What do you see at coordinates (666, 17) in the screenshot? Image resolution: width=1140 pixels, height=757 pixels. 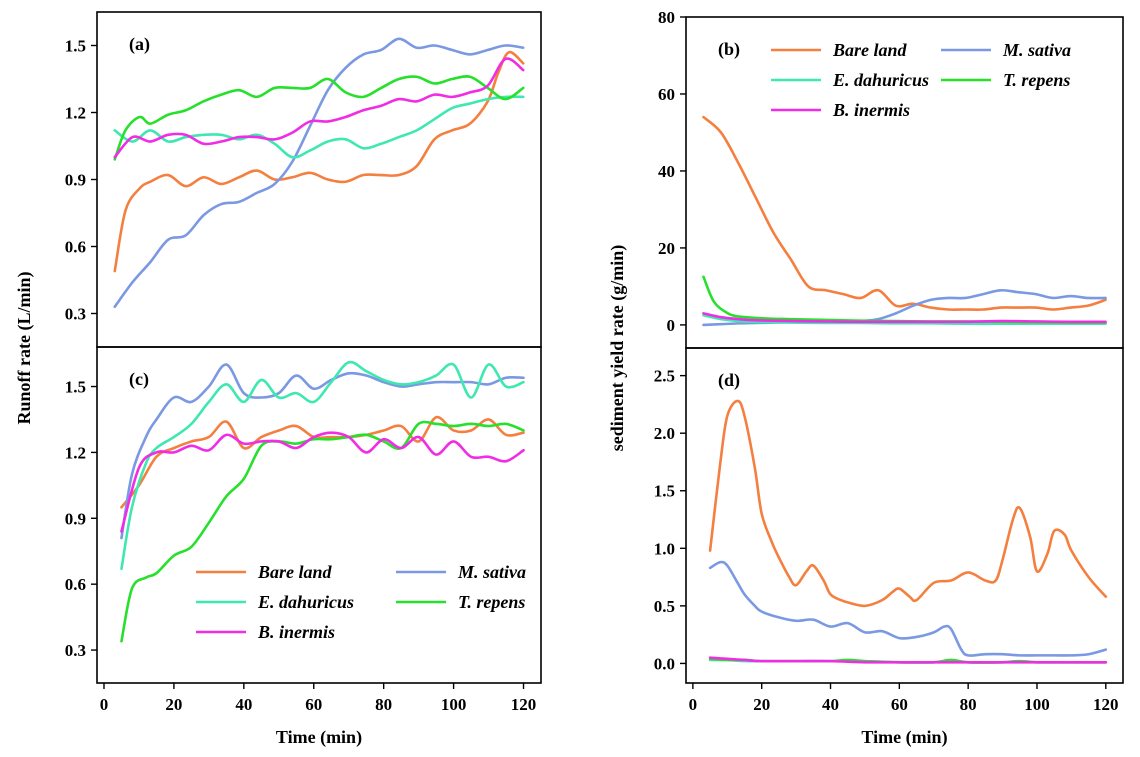 I see `y-tick-label: 80` at bounding box center [666, 17].